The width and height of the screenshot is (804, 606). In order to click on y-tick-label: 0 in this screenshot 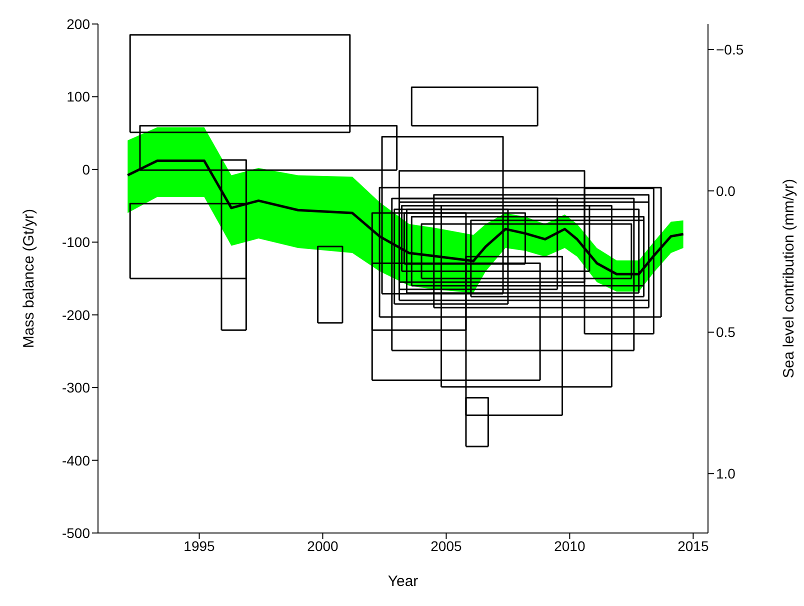, I will do `click(86, 169)`.